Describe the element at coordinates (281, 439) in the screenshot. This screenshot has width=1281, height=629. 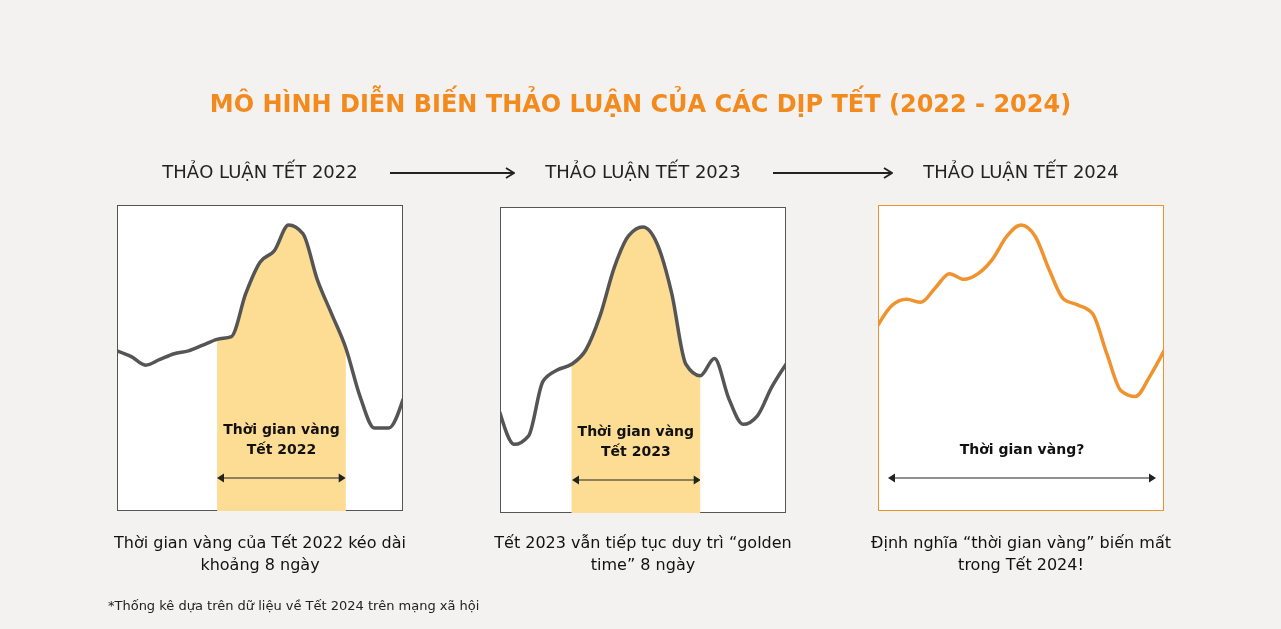
I see `annotation: Thời gian vàng Tết 2022` at that location.